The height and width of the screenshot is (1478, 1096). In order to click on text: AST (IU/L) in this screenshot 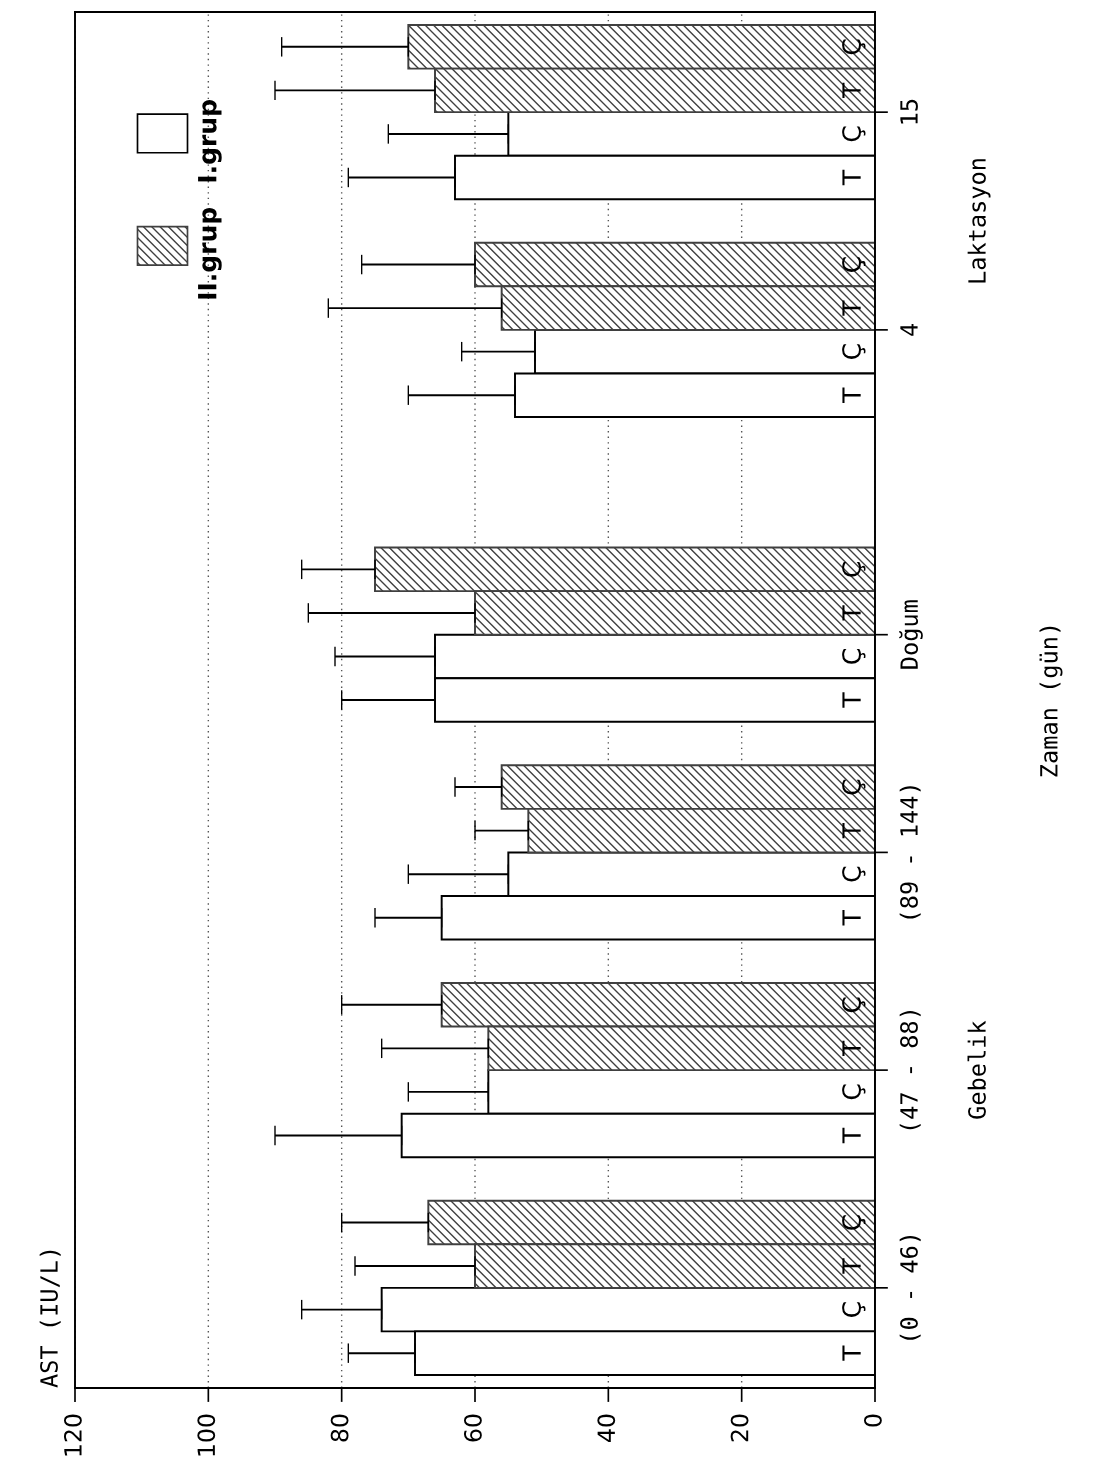, I will do `click(50, 1319)`.